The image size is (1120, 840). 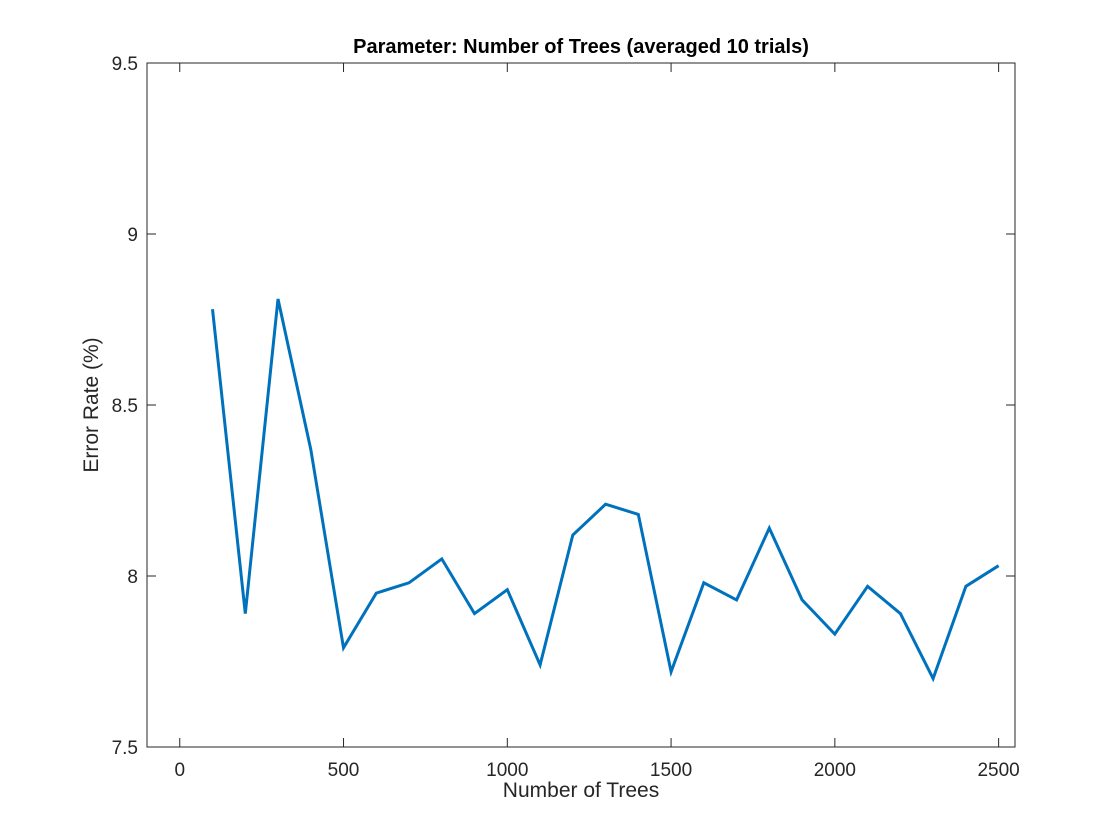 What do you see at coordinates (179, 770) in the screenshot?
I see `x-tick-label: 0` at bounding box center [179, 770].